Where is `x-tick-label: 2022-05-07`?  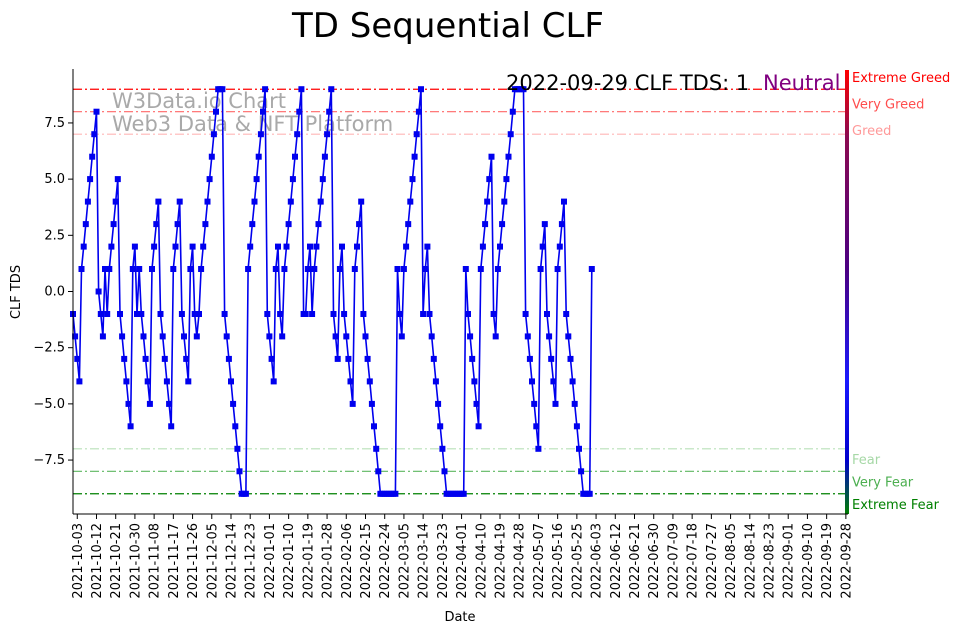
x-tick-label: 2022-05-07 is located at coordinates (539, 561).